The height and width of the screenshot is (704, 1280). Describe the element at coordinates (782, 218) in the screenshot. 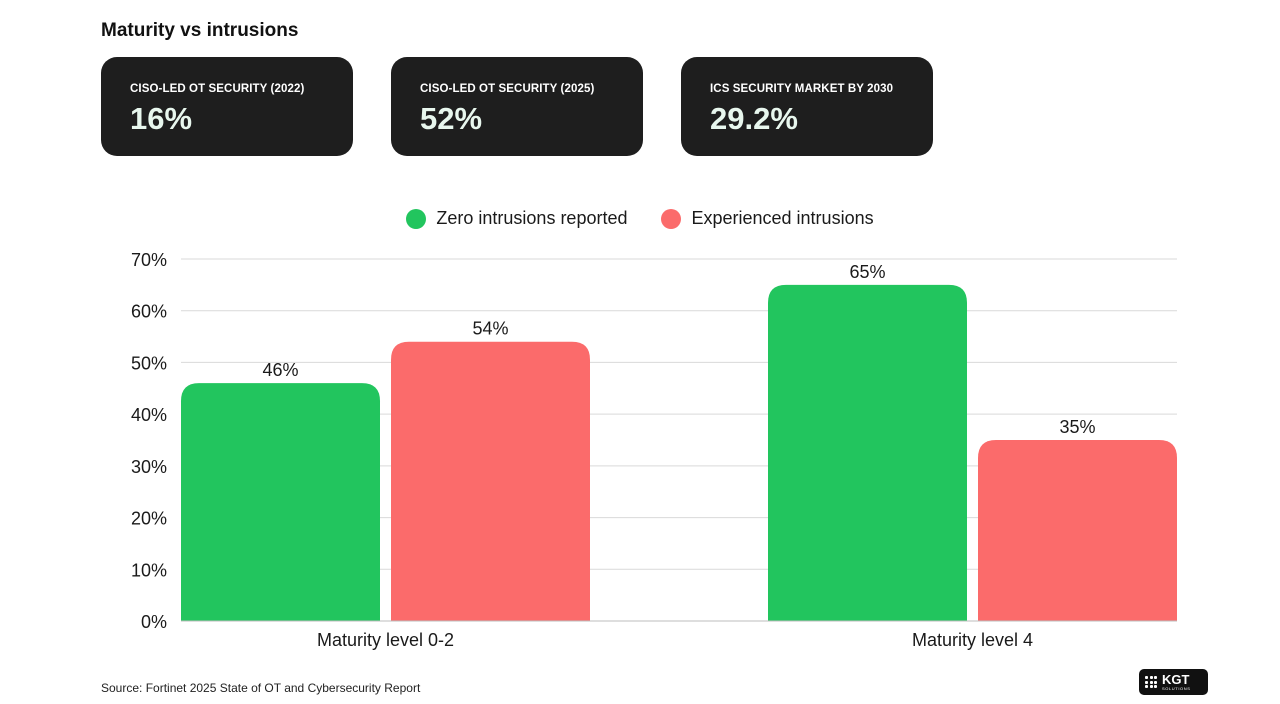

I see `legend-label: Experienced intrusions` at that location.